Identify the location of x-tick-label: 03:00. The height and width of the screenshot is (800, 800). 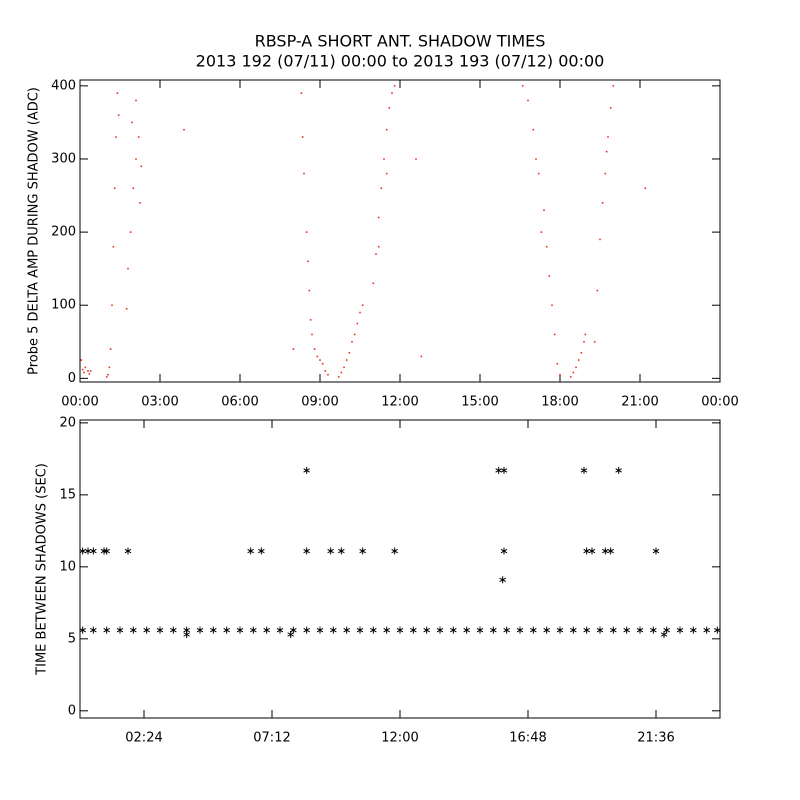
(159, 402).